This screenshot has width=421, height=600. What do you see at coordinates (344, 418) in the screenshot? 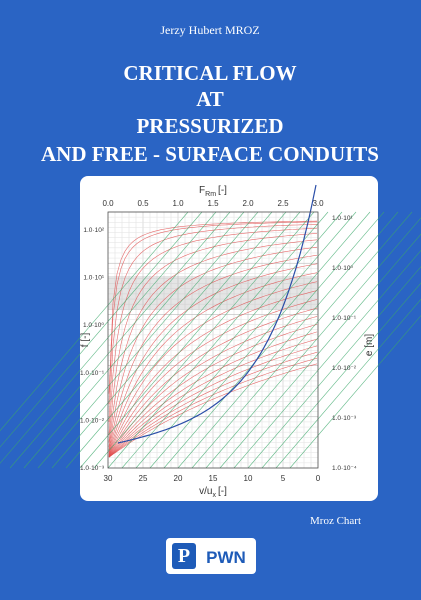
I see `right-tick-label: 1.0·10⁻³` at bounding box center [344, 418].